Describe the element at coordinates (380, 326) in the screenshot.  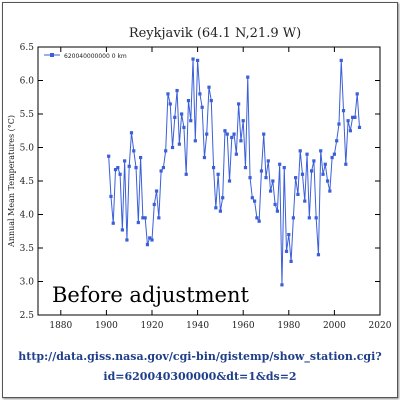
I see `x-tick-label: 2020` at that location.